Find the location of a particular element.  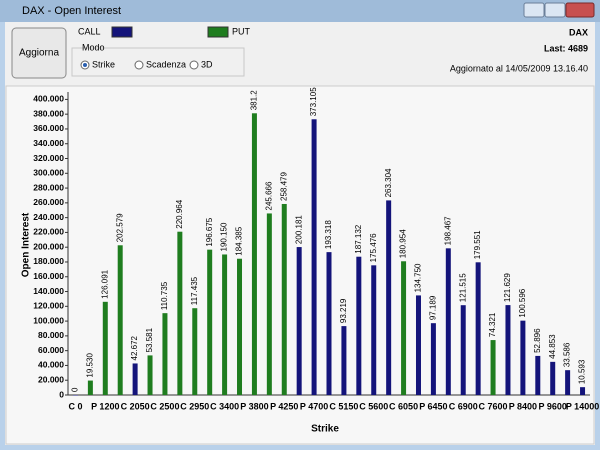

y-tick-label: 280.000 is located at coordinates (48, 187).